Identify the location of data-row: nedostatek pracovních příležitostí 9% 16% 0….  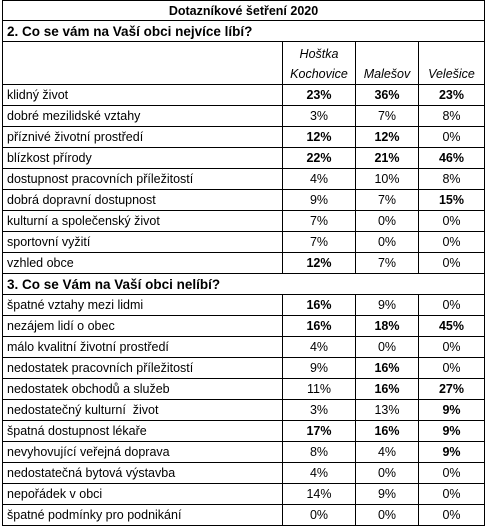
(243, 368).